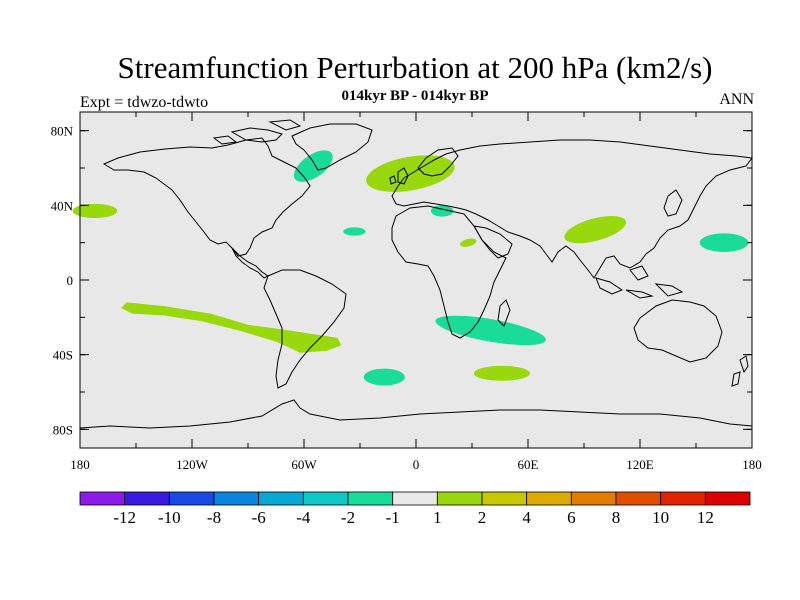 The width and height of the screenshot is (800, 600). Describe the element at coordinates (305, 329) in the screenshot. I see `coastline-south-america` at that location.